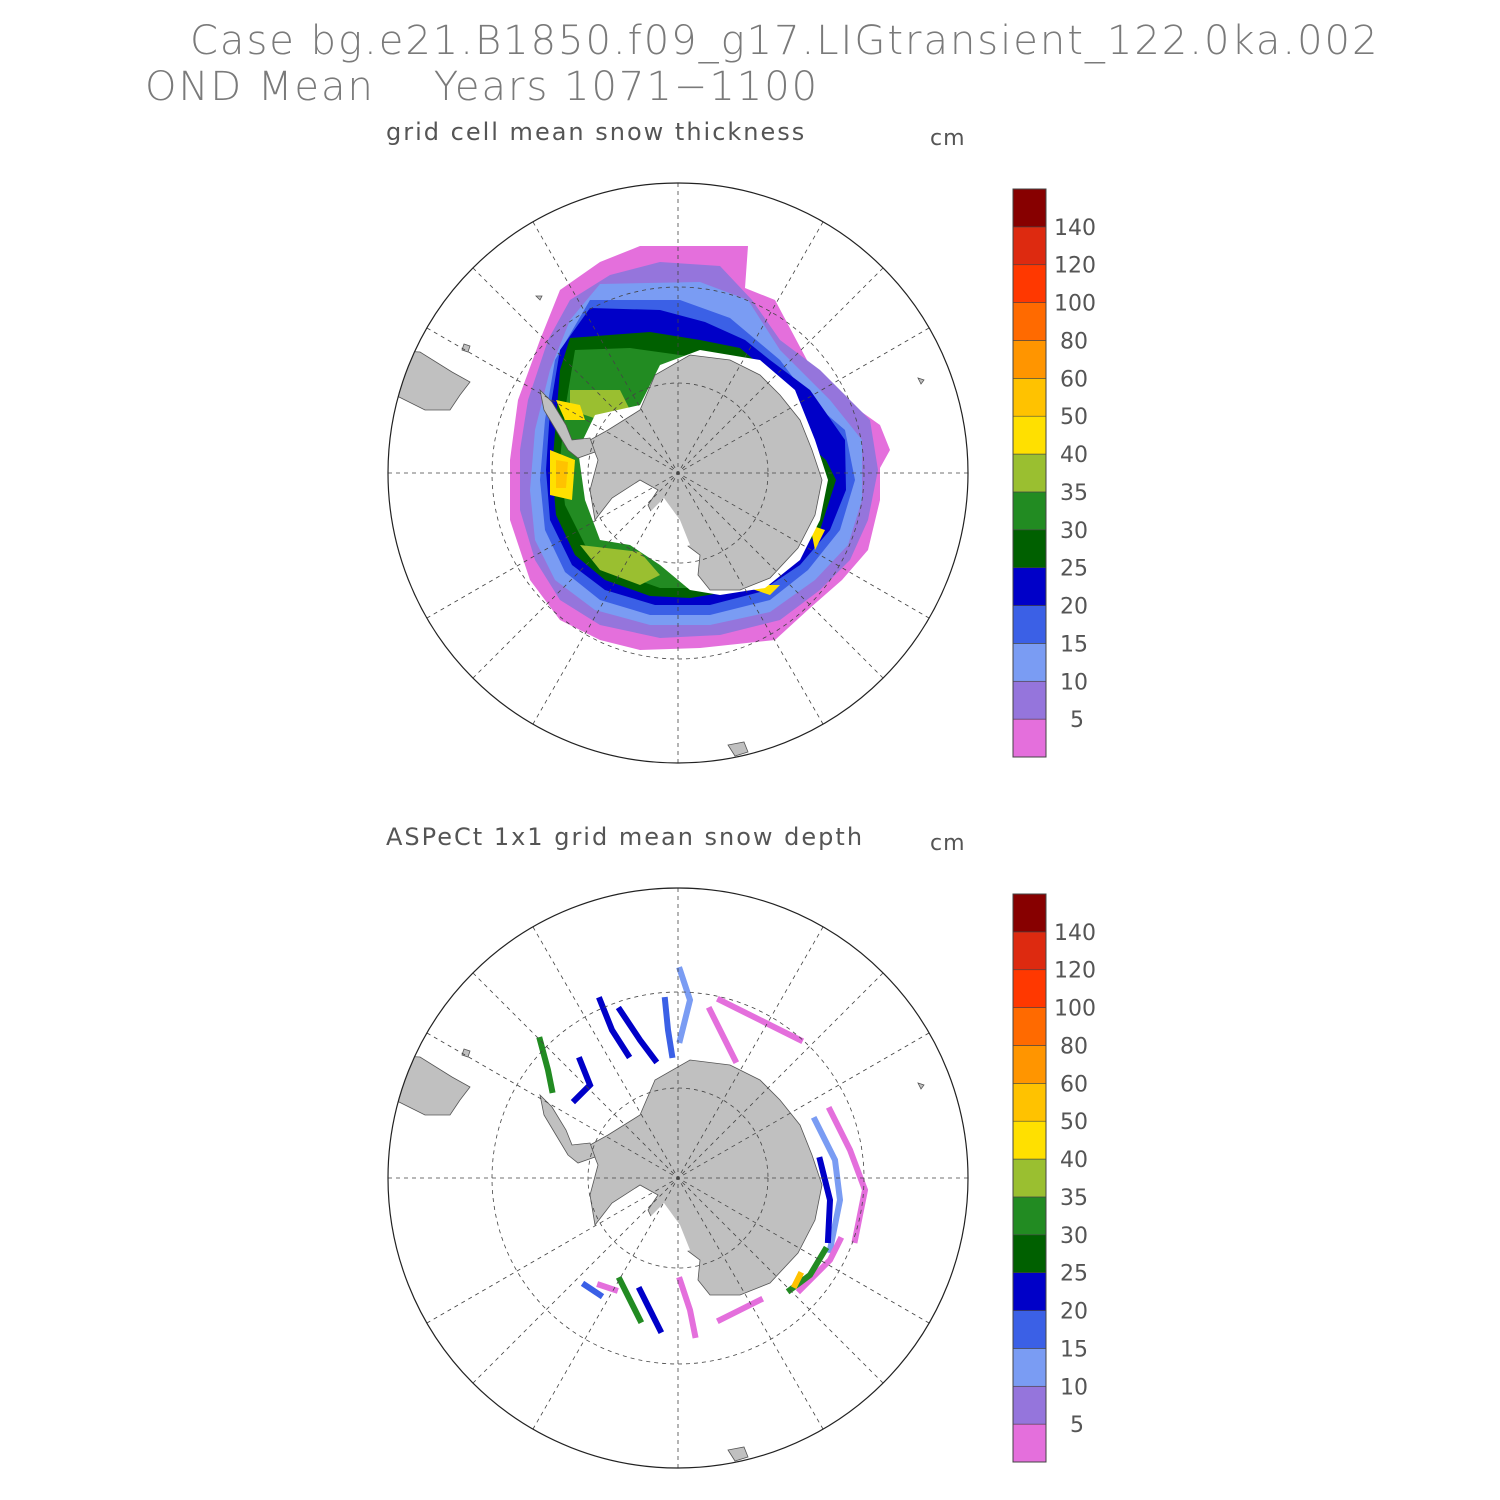 This screenshot has height=1500, width=1500. Describe the element at coordinates (567, 1128) in the screenshot. I see `antarctic-peninsula-obs` at that location.